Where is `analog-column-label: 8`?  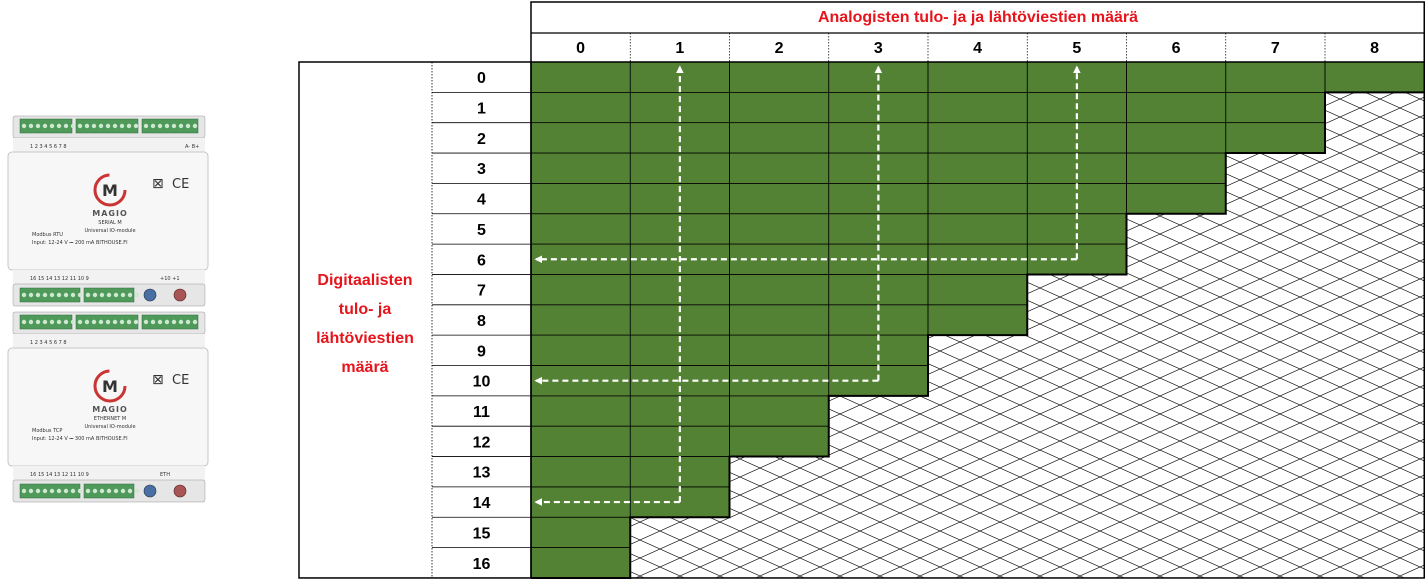 analog-column-label: 8 is located at coordinates (1374, 48).